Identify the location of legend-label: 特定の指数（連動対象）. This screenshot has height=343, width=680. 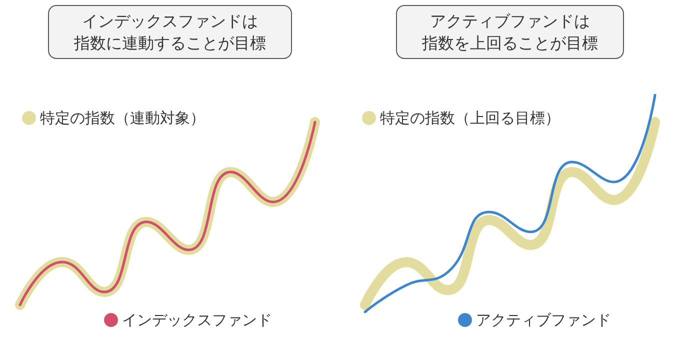
(122, 118).